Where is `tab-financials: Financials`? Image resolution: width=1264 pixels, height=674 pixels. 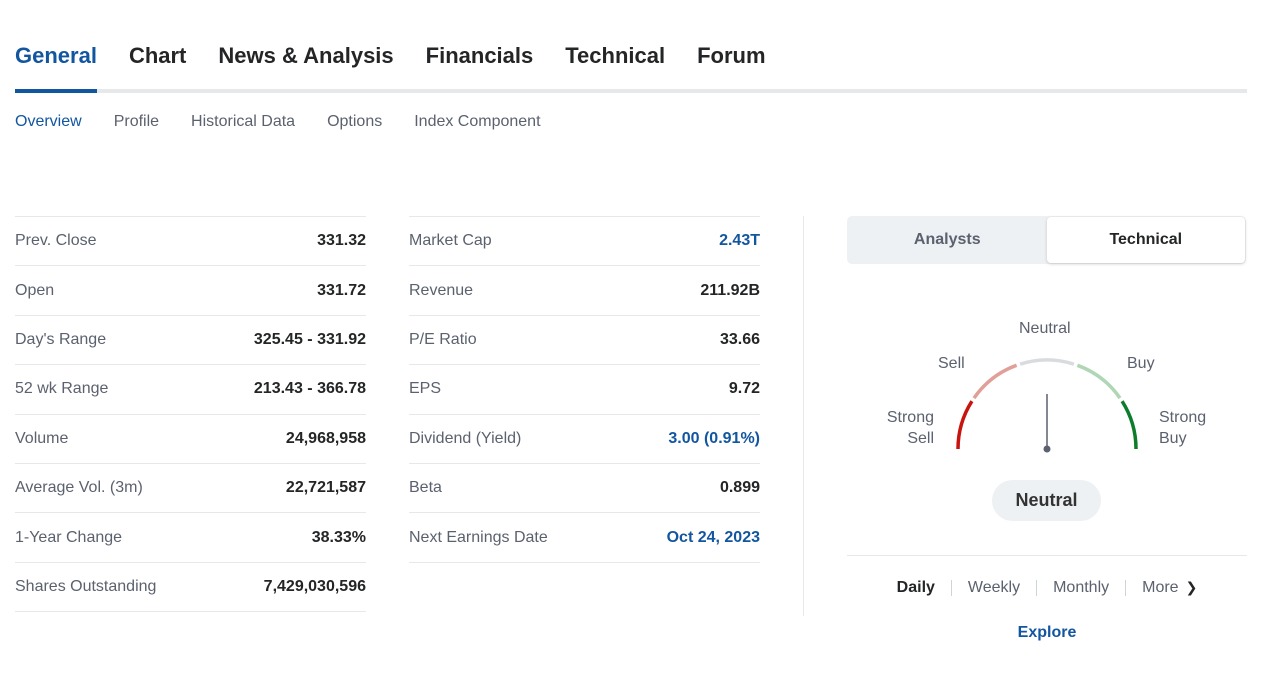 tab-financials: Financials is located at coordinates (479, 55).